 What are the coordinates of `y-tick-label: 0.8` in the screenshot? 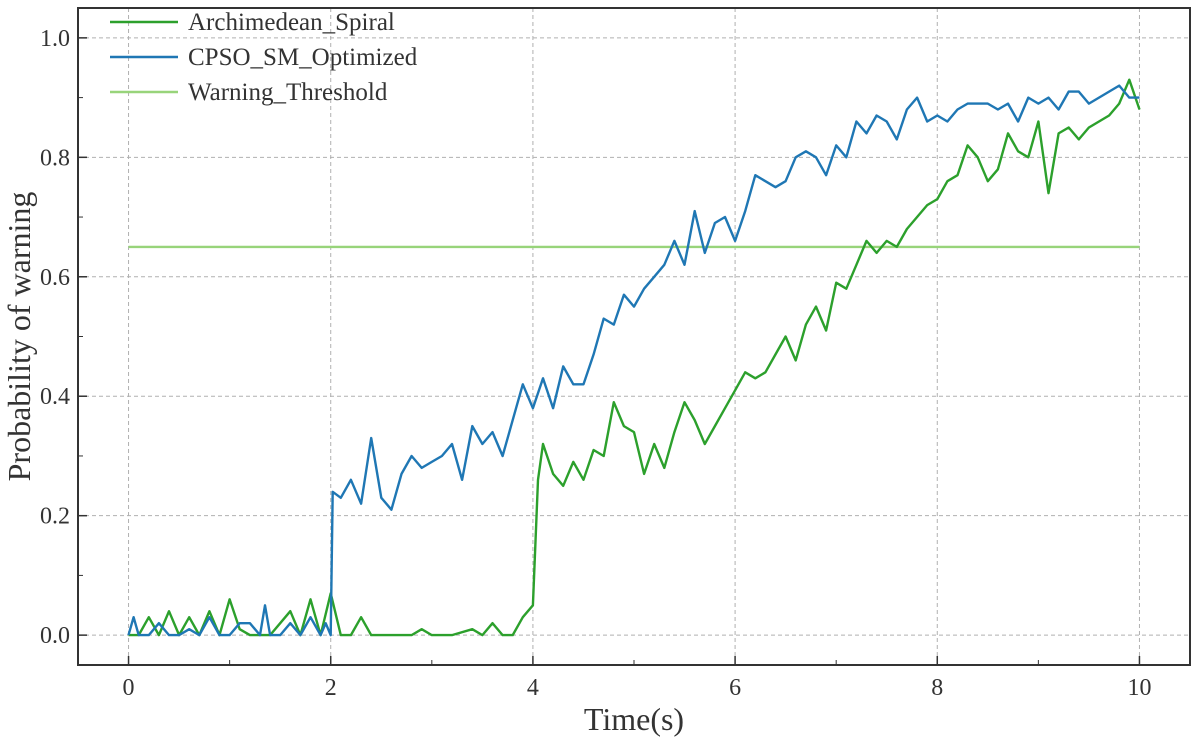 It's located at (55, 158).